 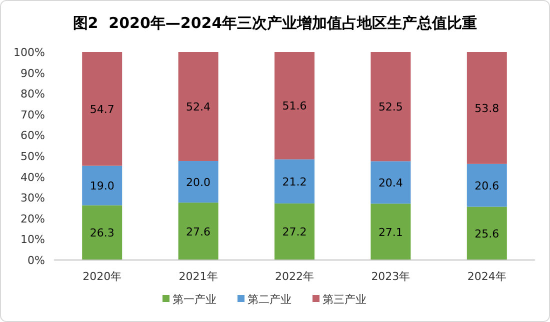 I want to click on y-tick-label: 10%, so click(x=32, y=239).